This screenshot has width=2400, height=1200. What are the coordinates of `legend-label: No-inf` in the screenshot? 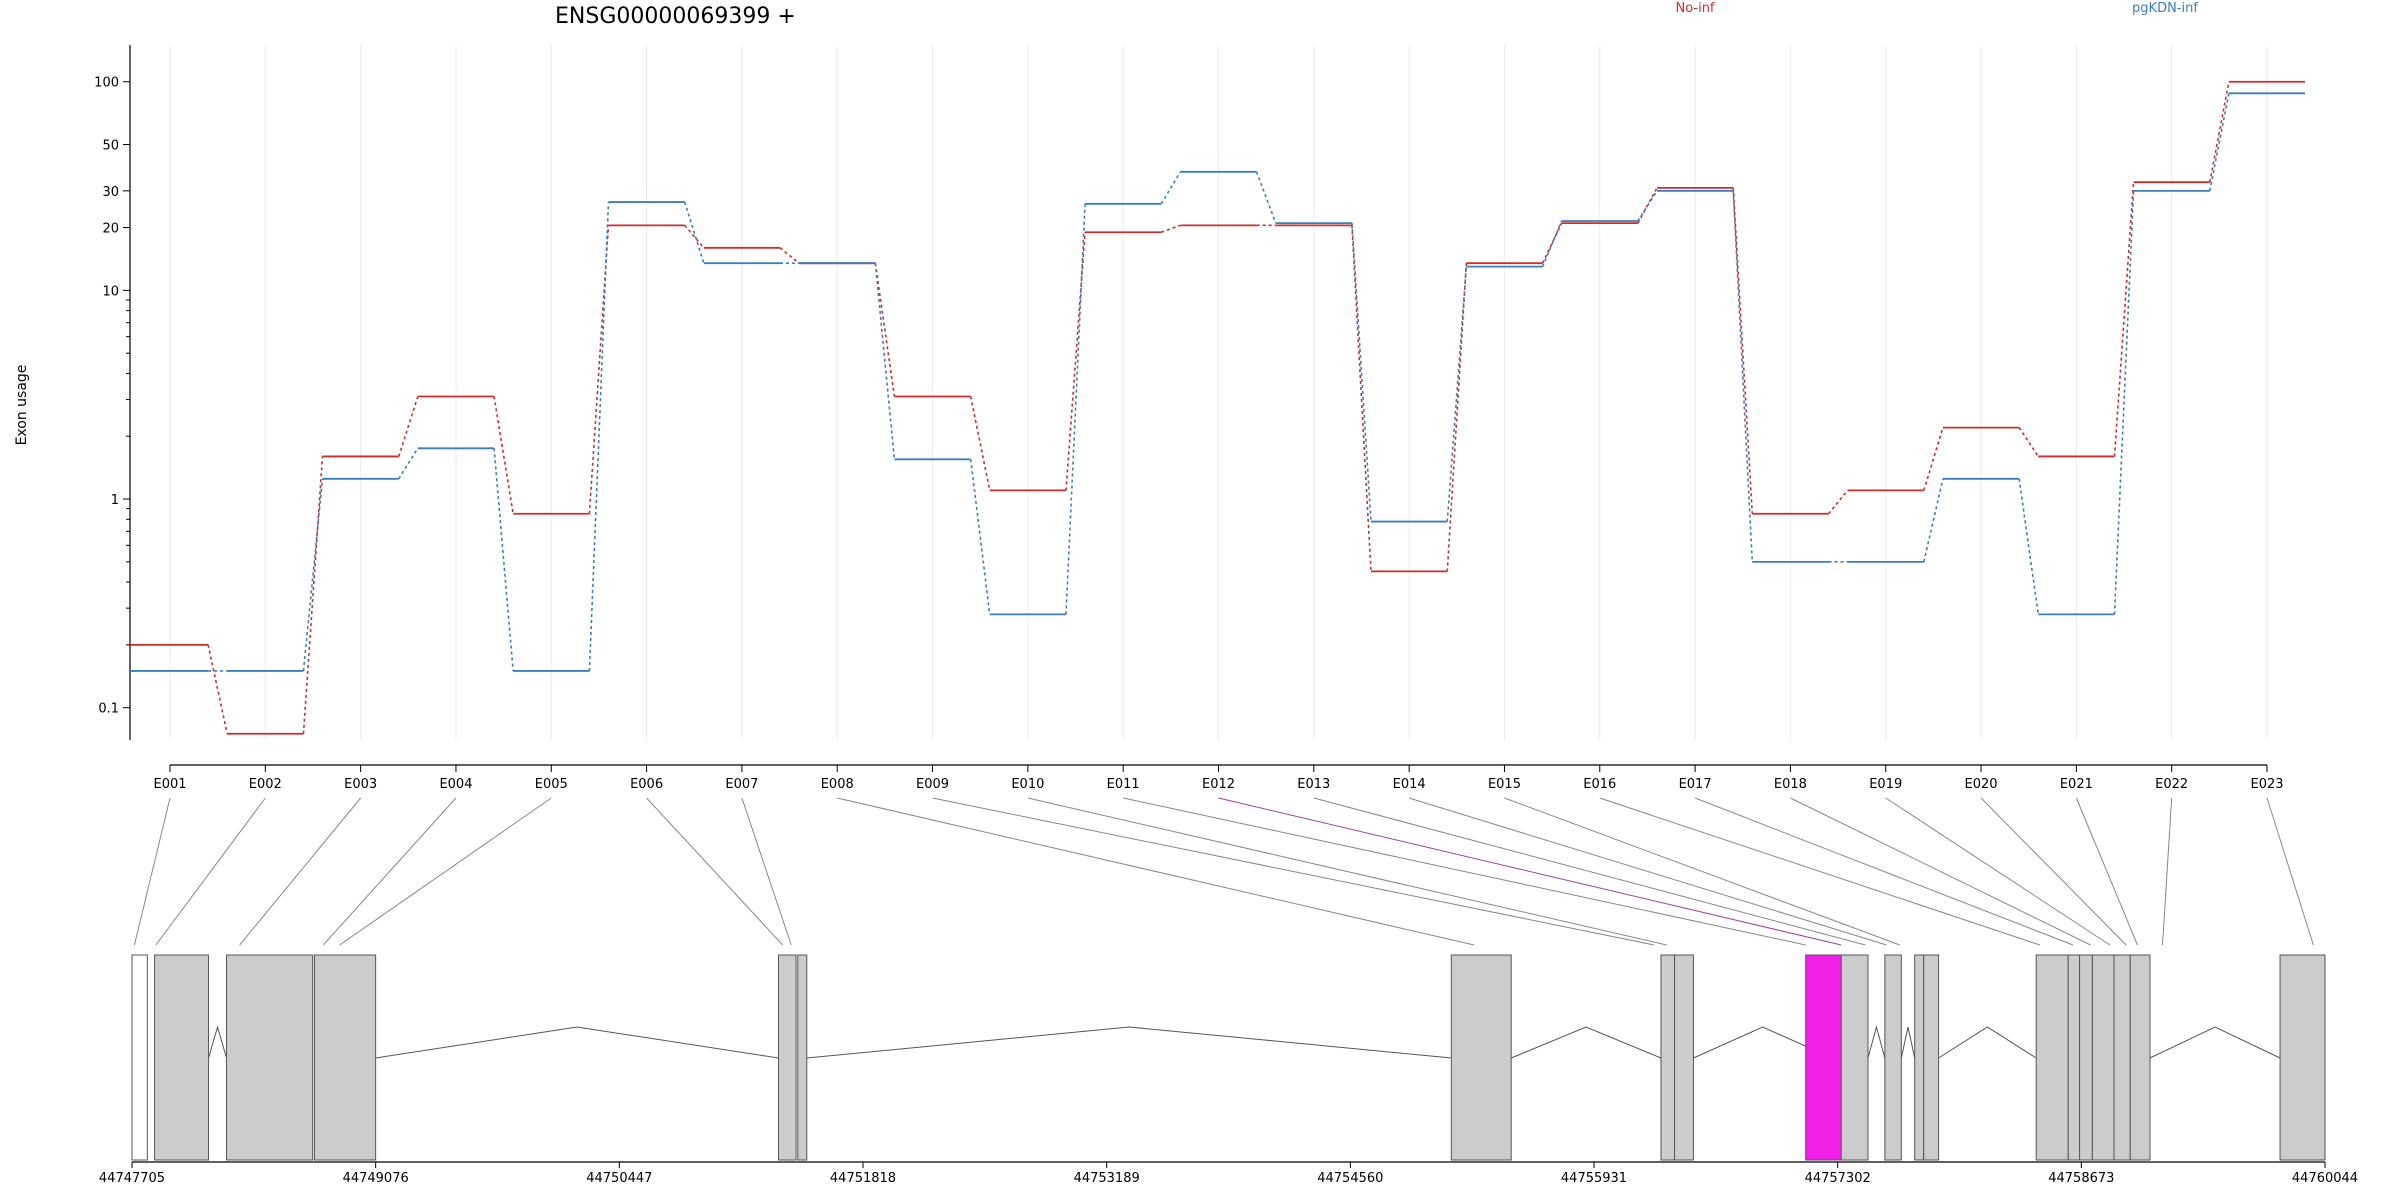 It's located at (1694, 8).